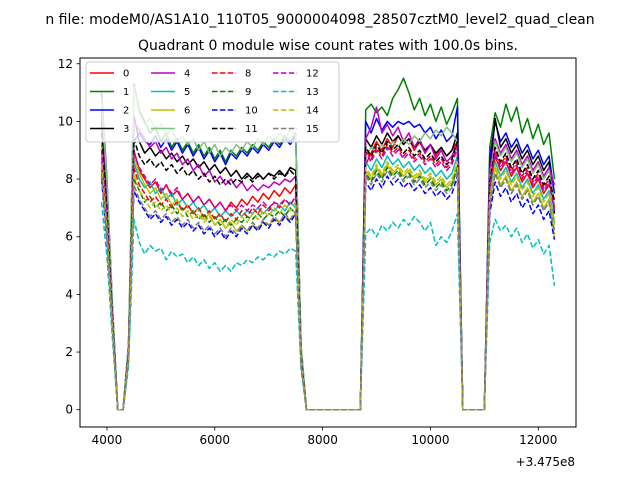  Describe the element at coordinates (248, 74) in the screenshot. I see `legend-label-8: 8` at that location.